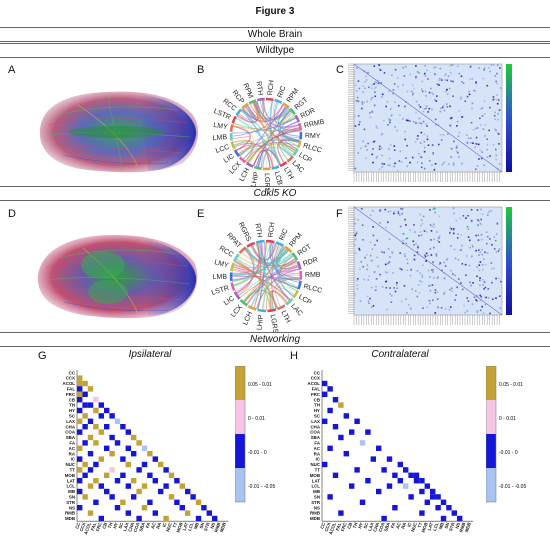 The height and width of the screenshot is (550, 550). I want to click on column-label: TH, so click(110, 525).